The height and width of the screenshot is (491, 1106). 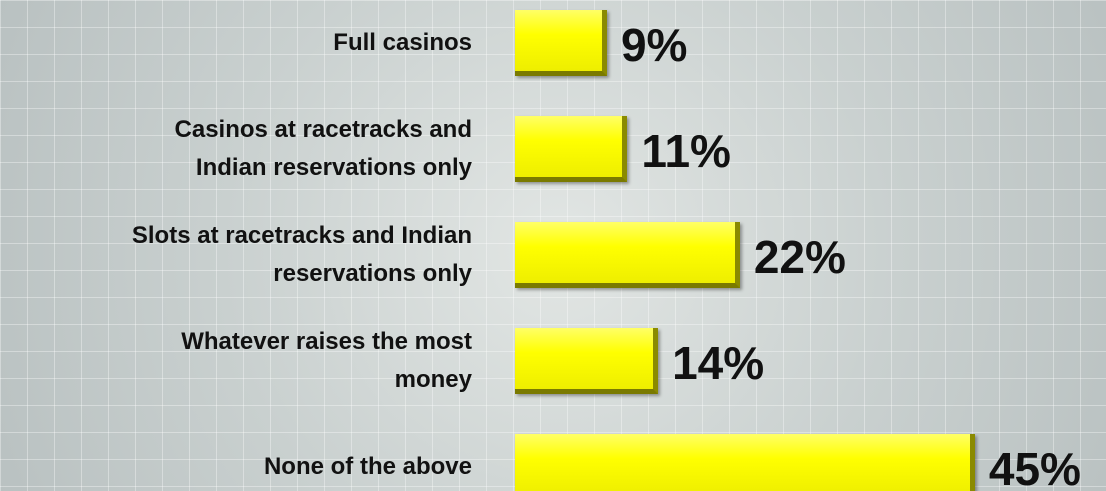 I want to click on category-label: None of the above, so click(x=236, y=467).